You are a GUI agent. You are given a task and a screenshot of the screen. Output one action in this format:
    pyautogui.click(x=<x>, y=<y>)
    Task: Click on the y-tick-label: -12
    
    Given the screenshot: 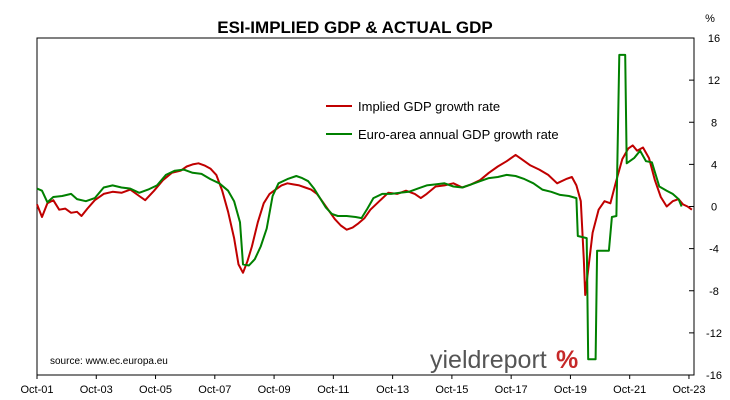 What is the action you would take?
    pyautogui.click(x=714, y=334)
    